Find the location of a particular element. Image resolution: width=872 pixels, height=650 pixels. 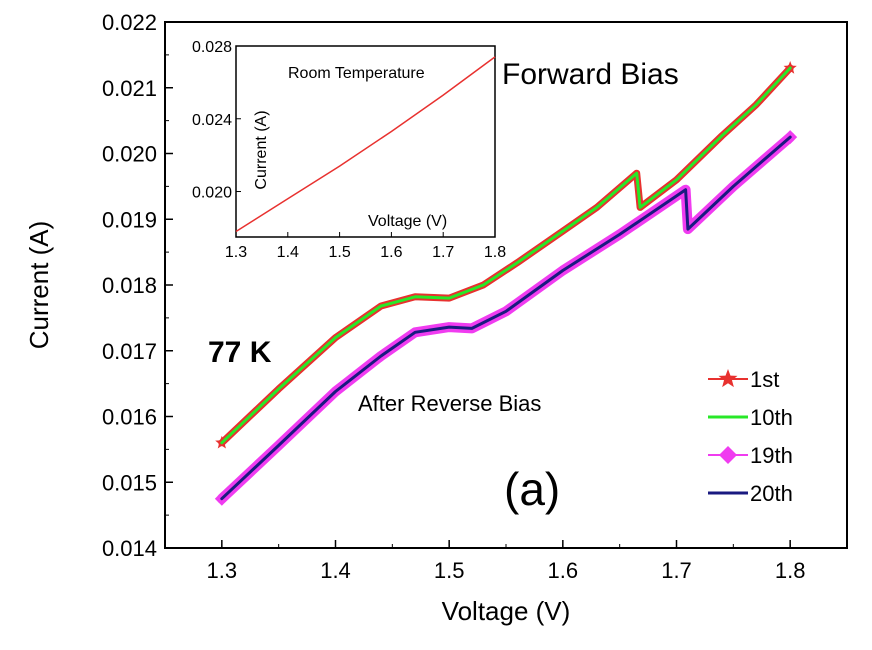

legend-label-20th: 20th is located at coordinates (771, 493).